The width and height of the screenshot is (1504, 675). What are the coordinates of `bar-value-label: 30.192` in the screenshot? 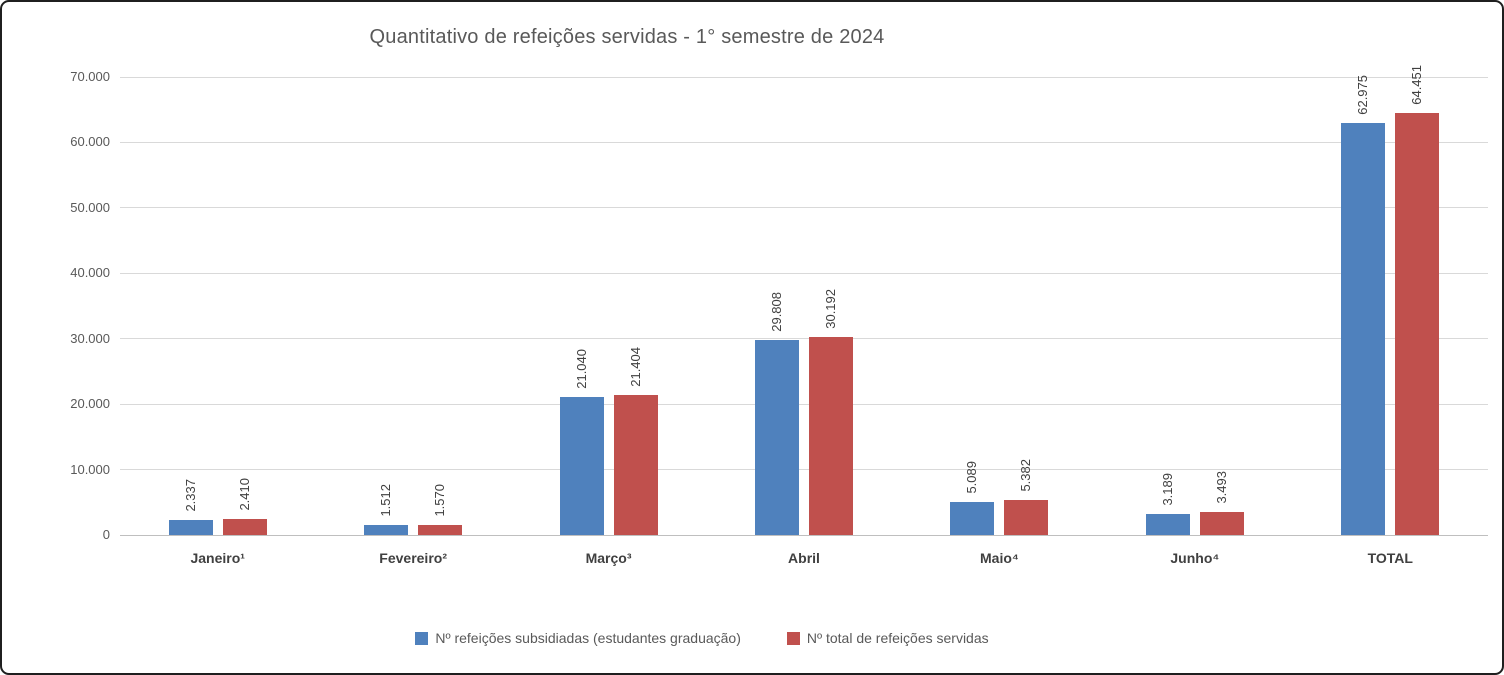 It's located at (830, 309).